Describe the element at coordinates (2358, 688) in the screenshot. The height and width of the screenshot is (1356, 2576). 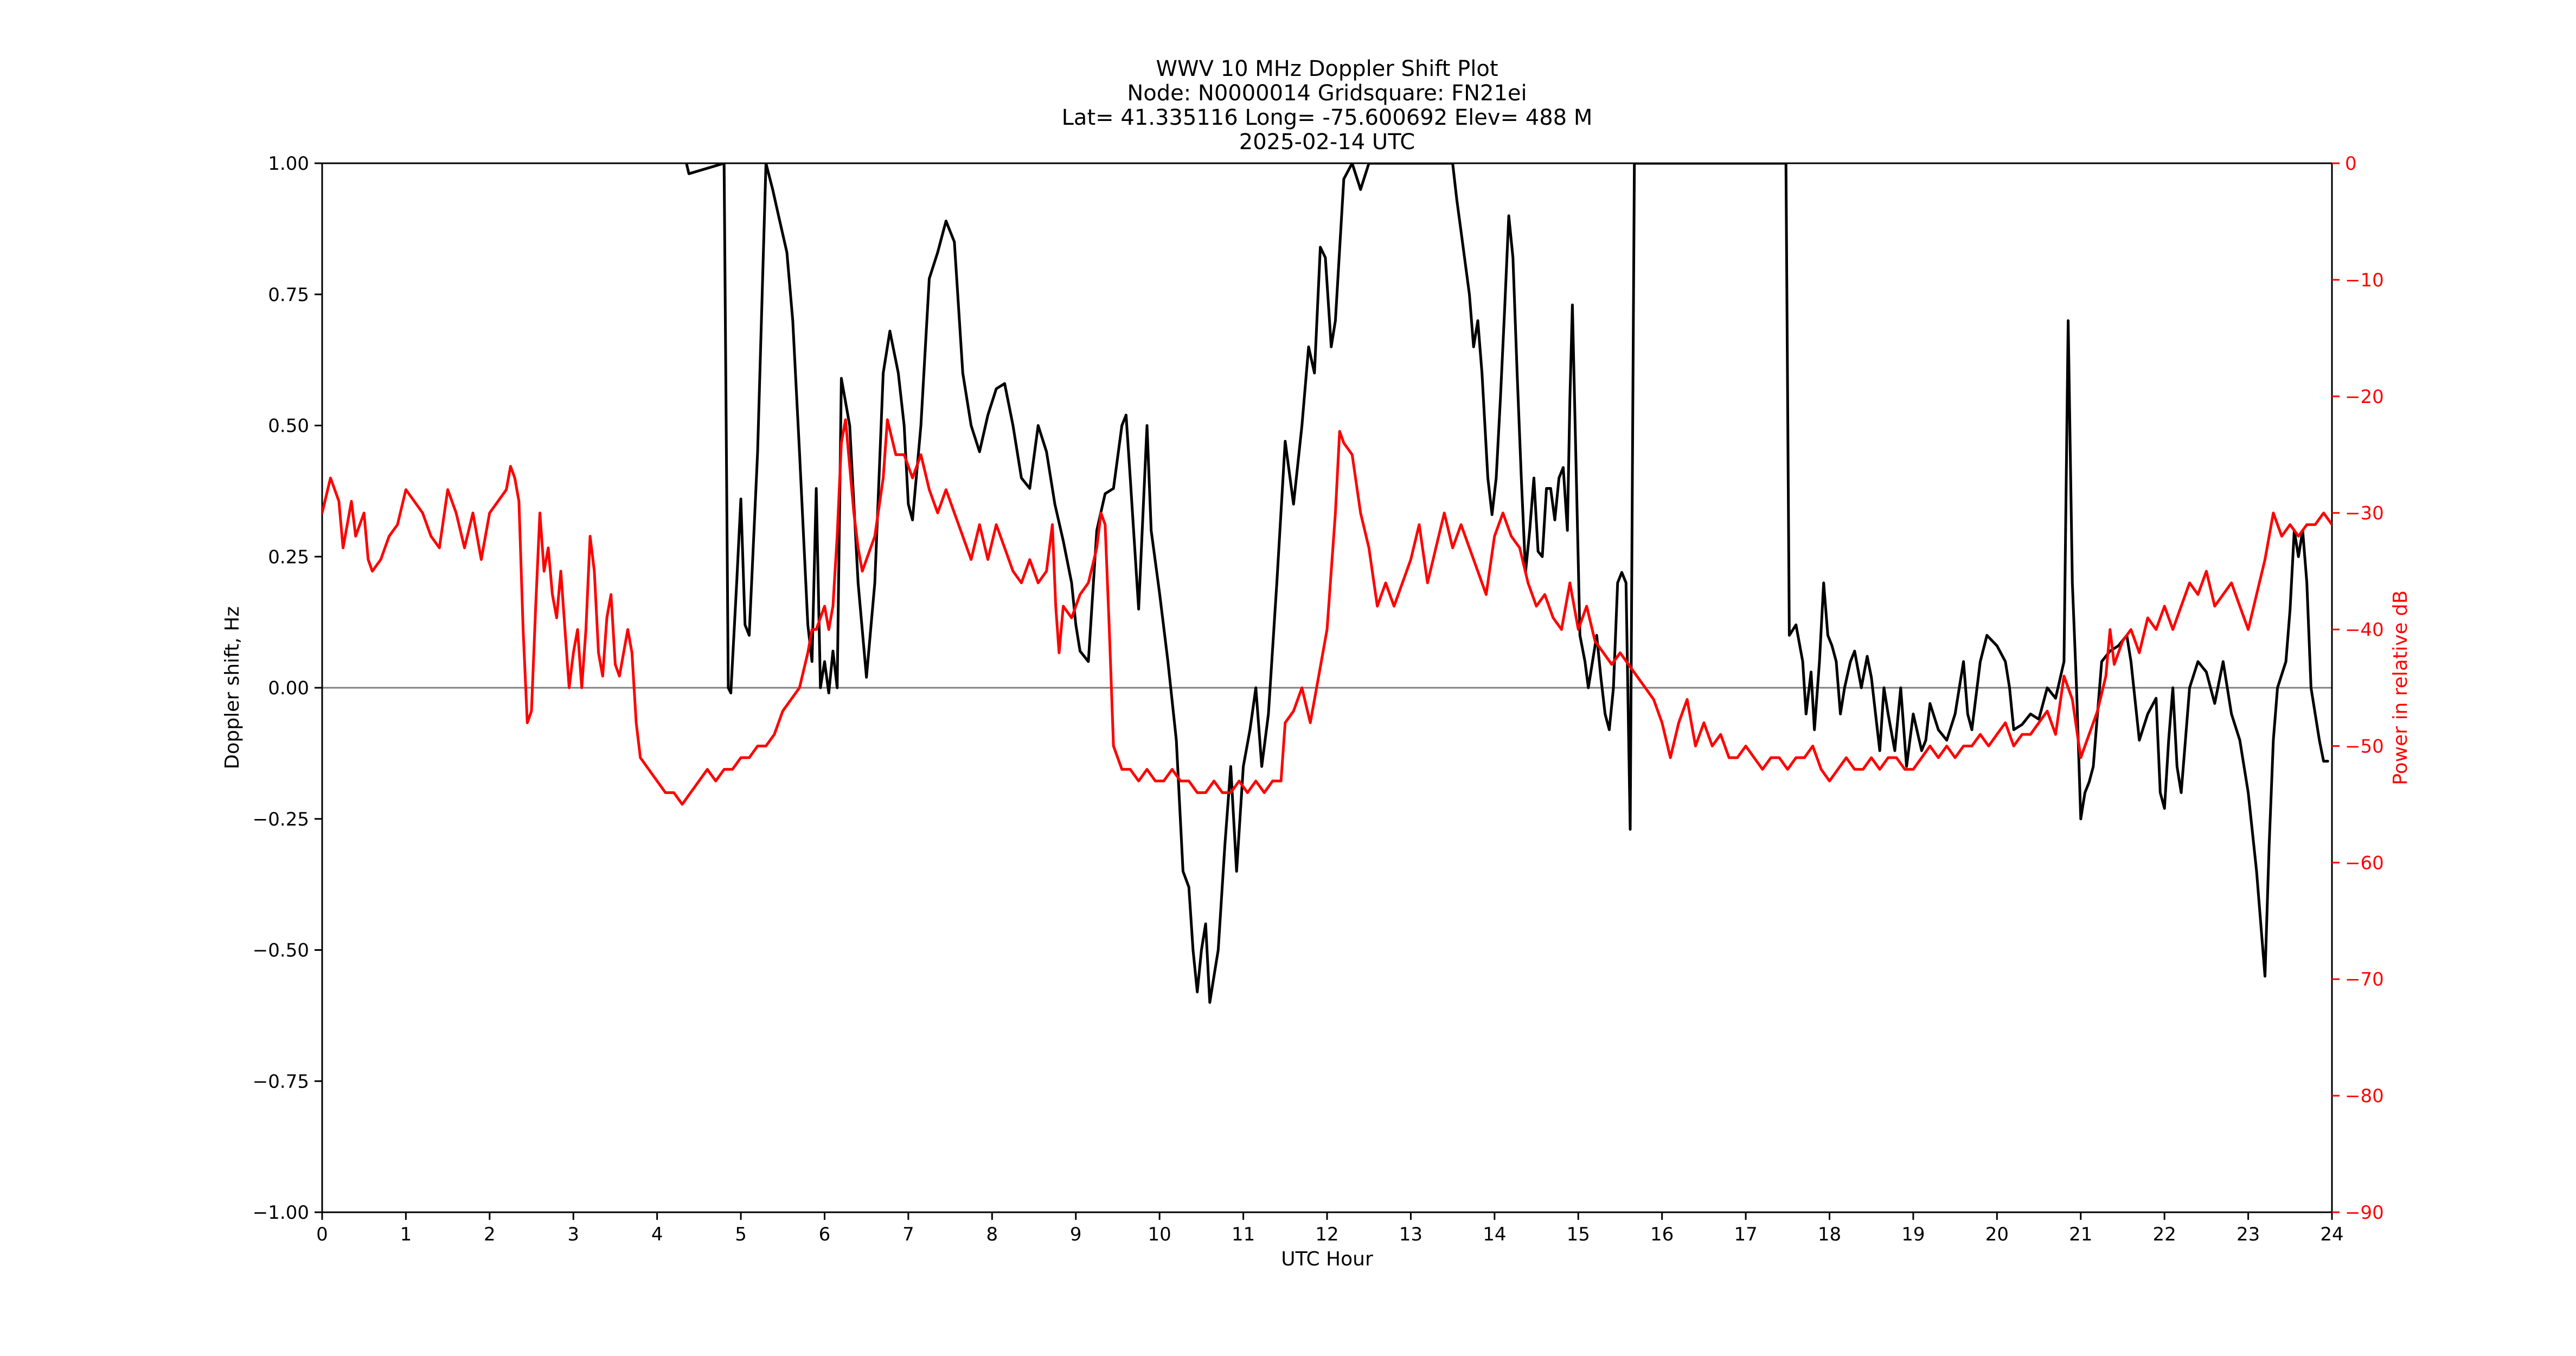
I see `right-axis-ticks: 0 −10 −20 −30 −40 −50 −60 −70 −80 −90` at that location.